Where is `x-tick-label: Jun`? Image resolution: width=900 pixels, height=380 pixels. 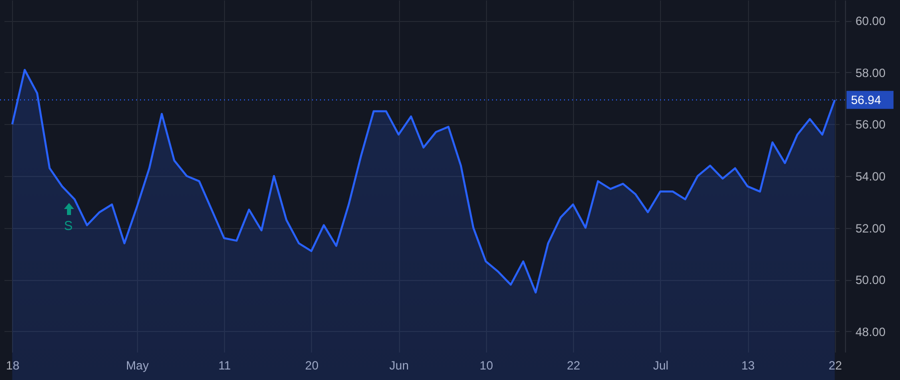
x-tick-label: Jun is located at coordinates (399, 365).